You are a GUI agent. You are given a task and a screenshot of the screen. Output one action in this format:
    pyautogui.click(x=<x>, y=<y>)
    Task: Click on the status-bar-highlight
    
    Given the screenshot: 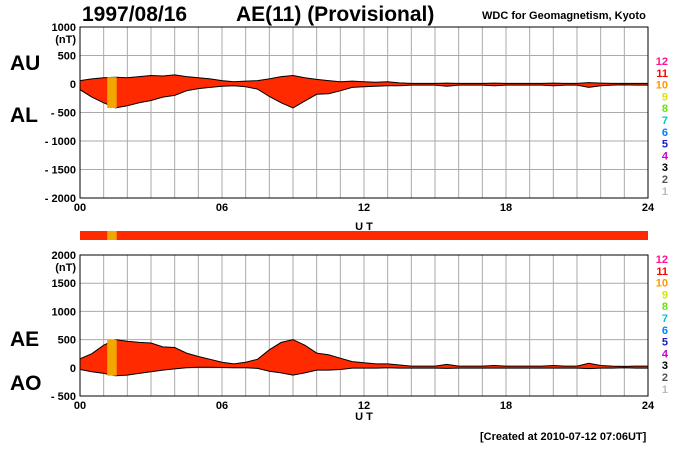 What is the action you would take?
    pyautogui.click(x=112, y=235)
    